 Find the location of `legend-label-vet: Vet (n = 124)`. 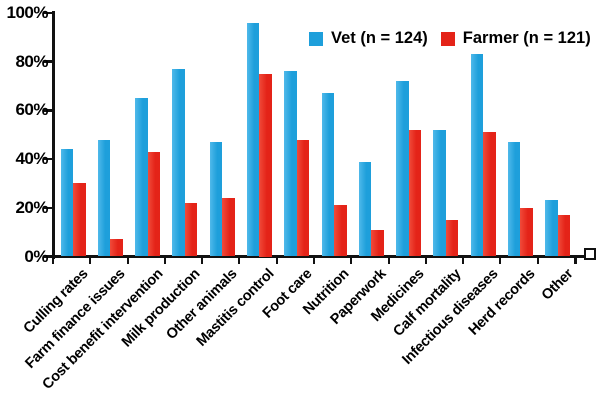

legend-label-vet: Vet (n = 124) is located at coordinates (379, 38).